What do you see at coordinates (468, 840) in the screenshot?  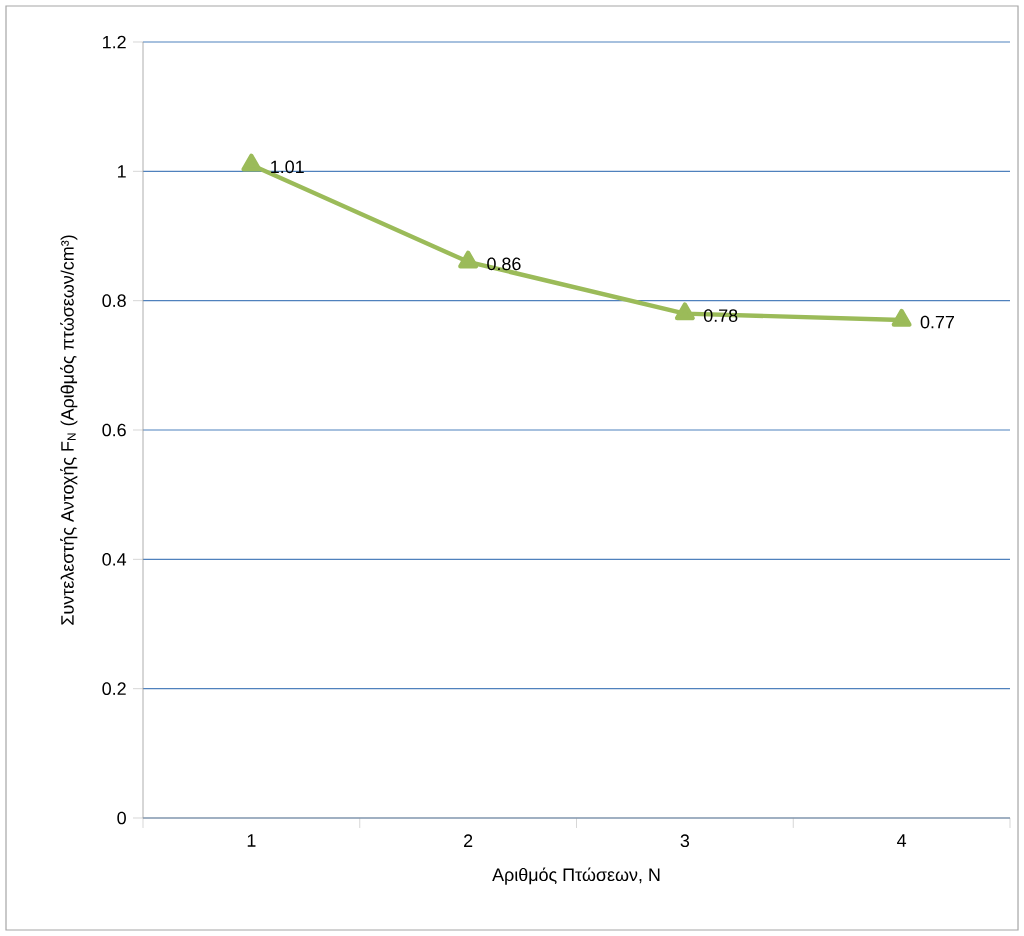 I see `x-tick-label: 2` at bounding box center [468, 840].